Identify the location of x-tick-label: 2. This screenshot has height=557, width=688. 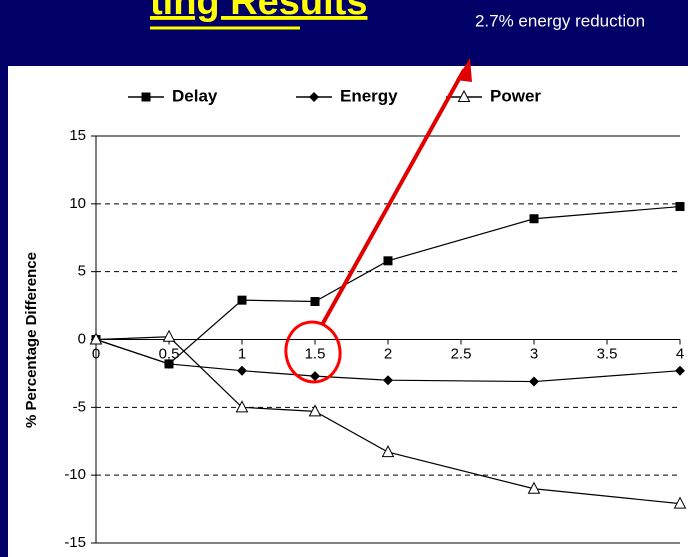
(388, 353).